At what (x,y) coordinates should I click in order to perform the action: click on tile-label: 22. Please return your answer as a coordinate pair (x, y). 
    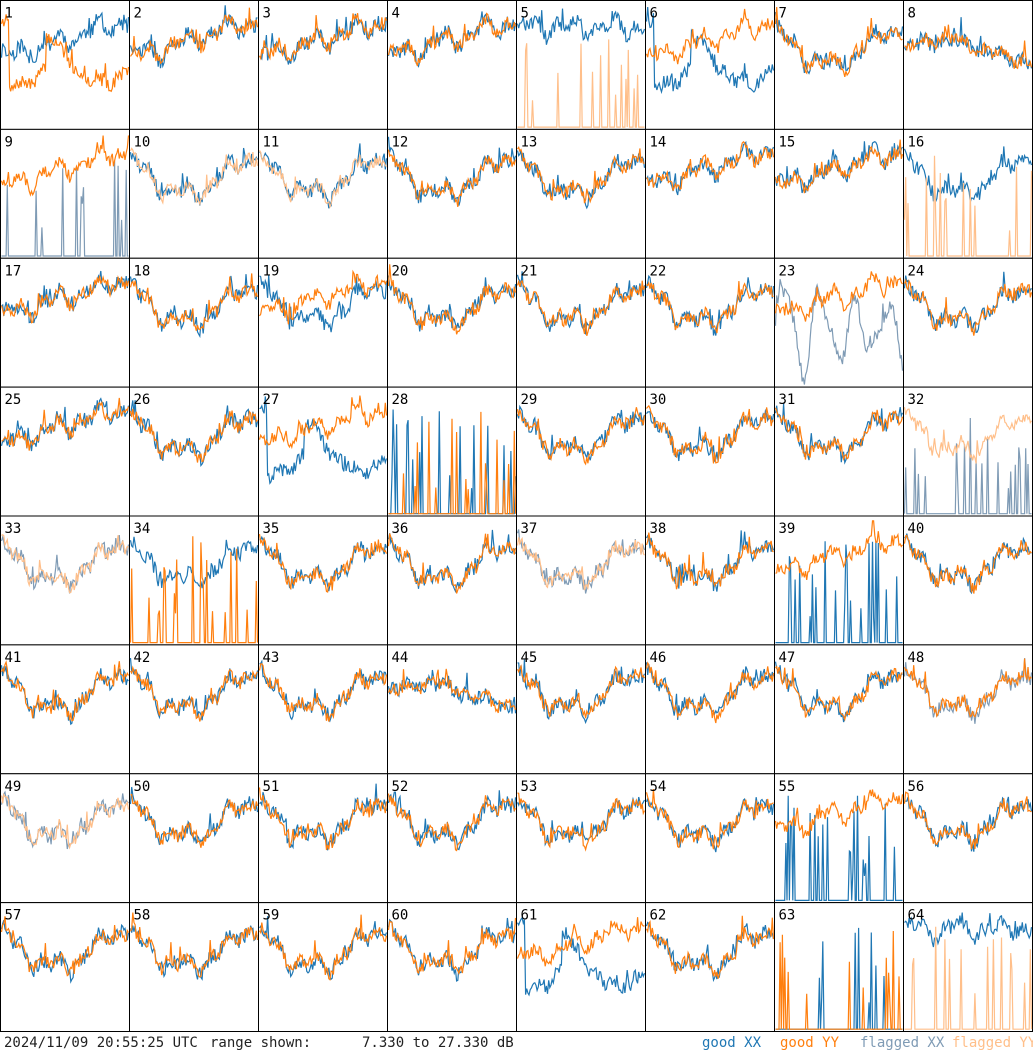
    Looking at the image, I should click on (658, 271).